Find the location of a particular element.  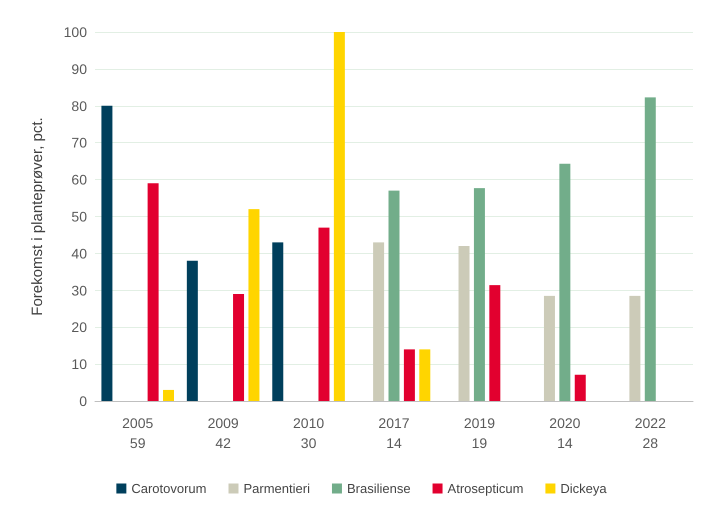

y-tick-label: 70 is located at coordinates (79, 142).